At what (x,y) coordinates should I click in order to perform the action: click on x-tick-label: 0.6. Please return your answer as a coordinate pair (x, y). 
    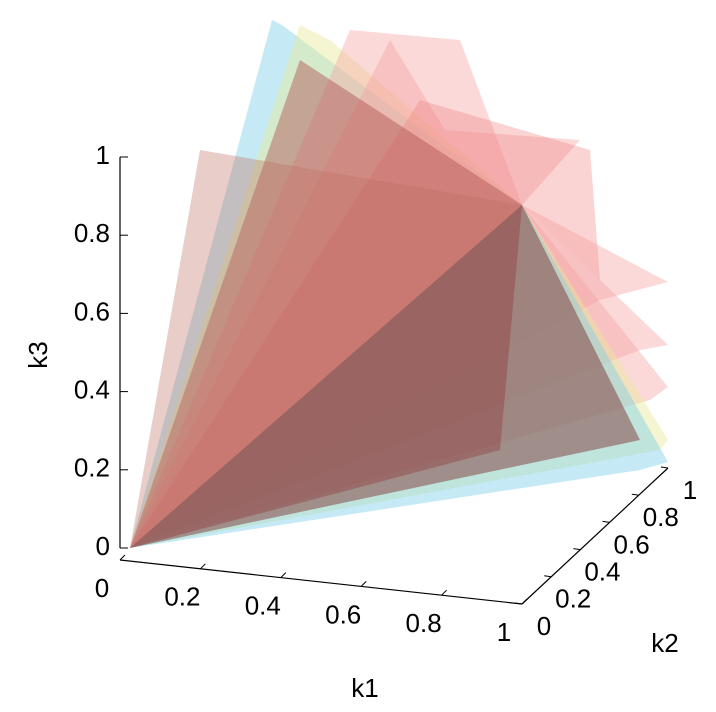
    Looking at the image, I should click on (343, 614).